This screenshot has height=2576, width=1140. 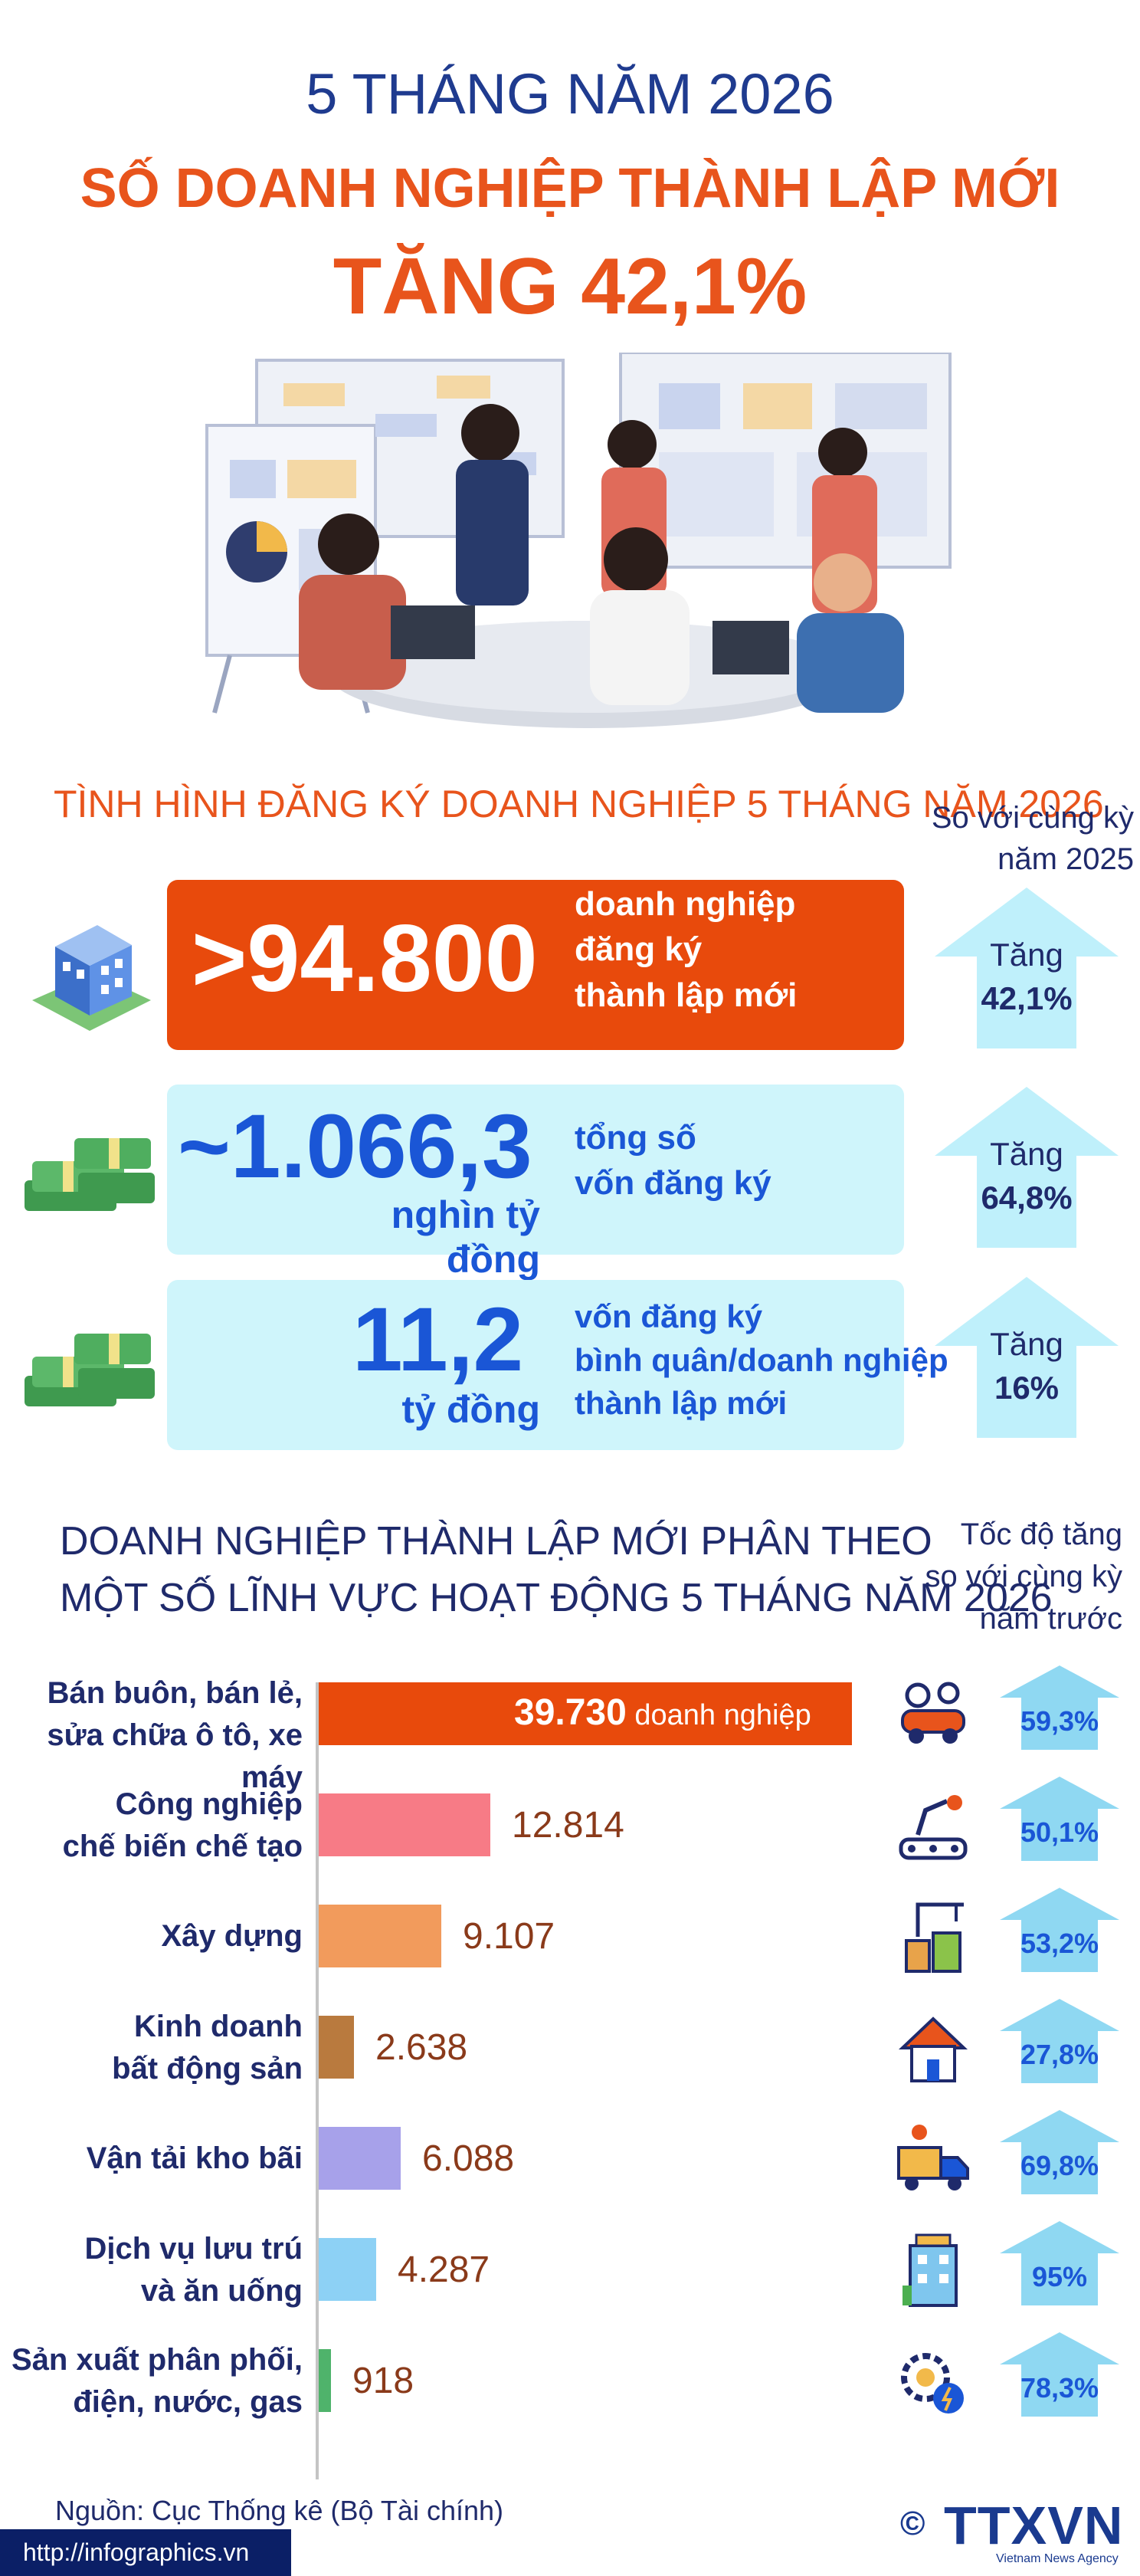 What do you see at coordinates (535, 1365) in the screenshot?
I see `stat-box-avg-capital` at bounding box center [535, 1365].